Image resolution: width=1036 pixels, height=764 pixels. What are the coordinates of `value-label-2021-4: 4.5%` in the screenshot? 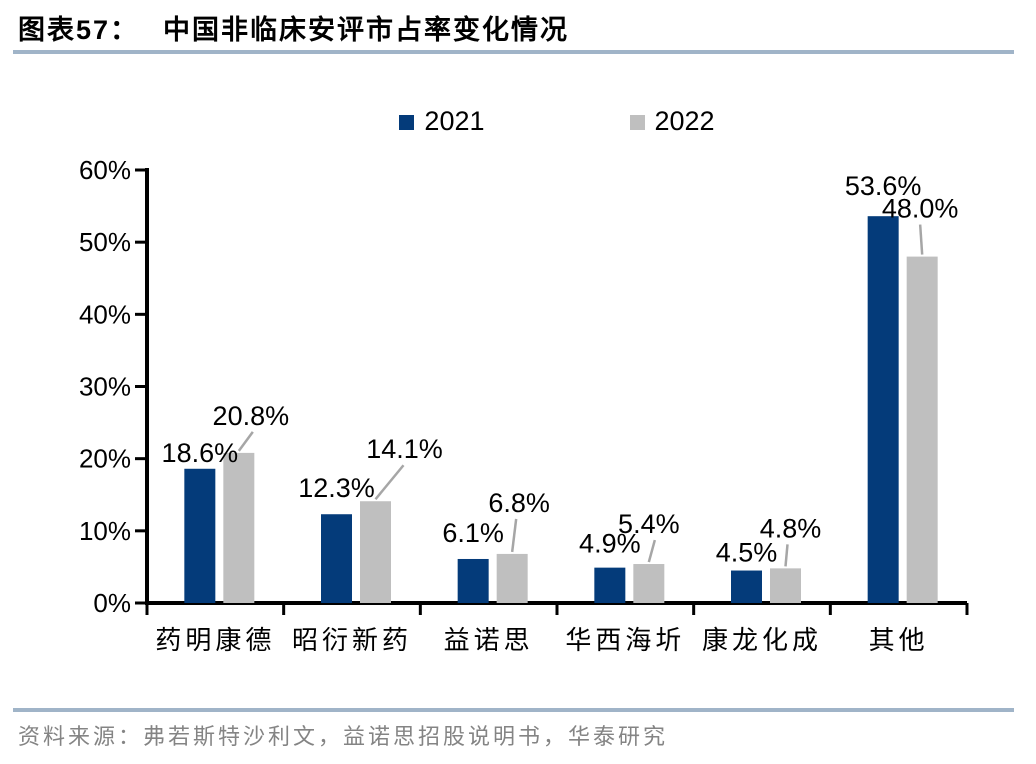 It's located at (747, 553).